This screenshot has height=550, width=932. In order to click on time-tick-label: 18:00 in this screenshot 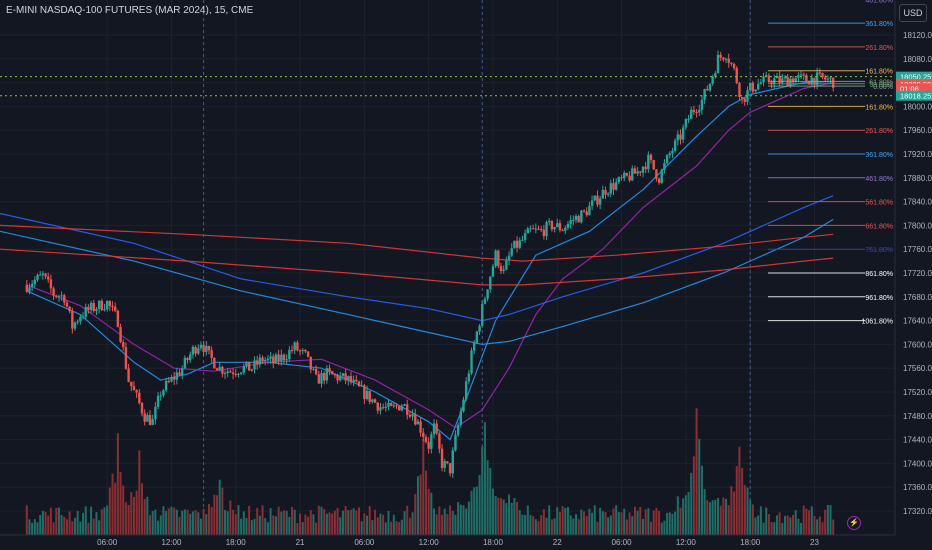, I will do `click(236, 542)`.